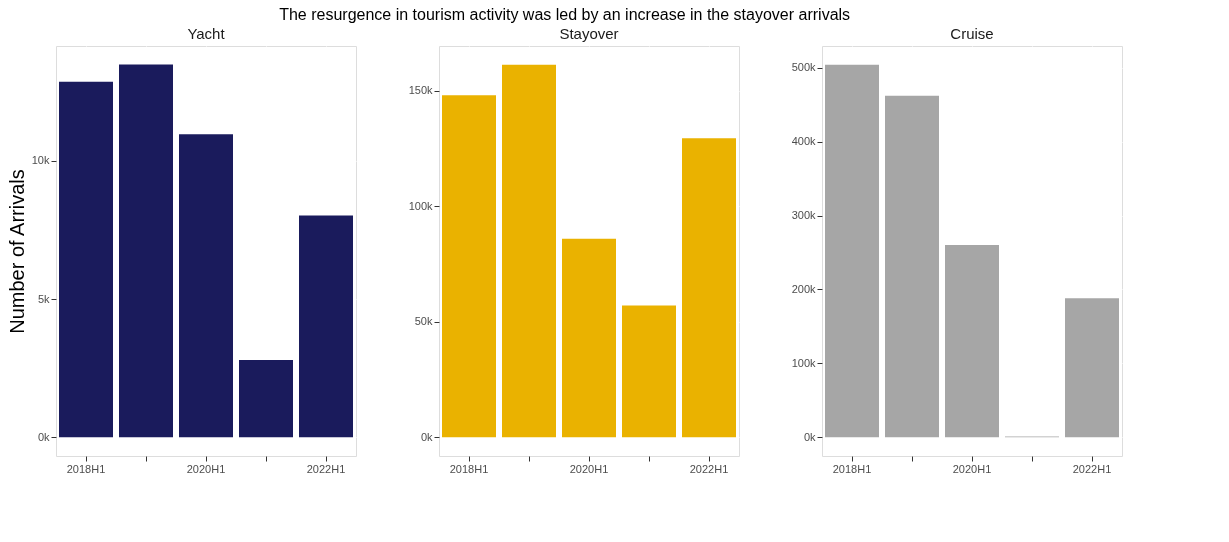 This screenshot has height=542, width=1229. Describe the element at coordinates (420, 90) in the screenshot. I see `y-tick-label: 150k` at that location.